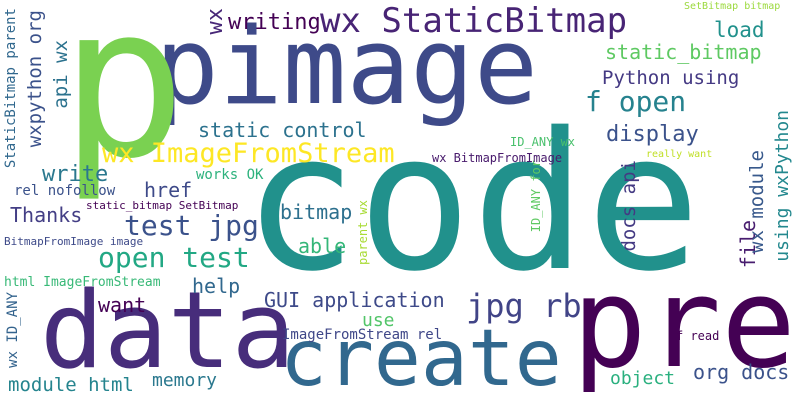 The width and height of the screenshot is (800, 400). I want to click on word-load: load, so click(739, 30).